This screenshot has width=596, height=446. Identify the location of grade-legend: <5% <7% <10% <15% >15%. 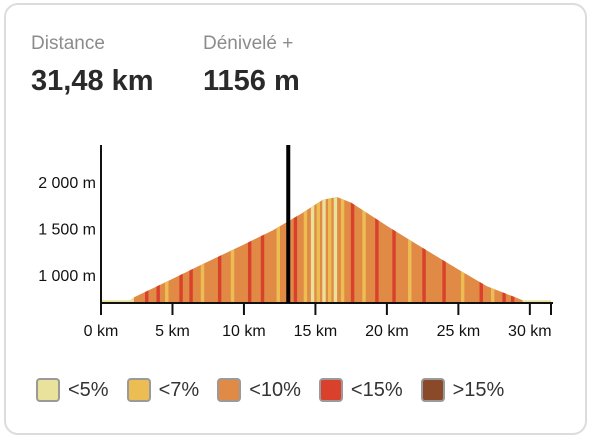
(279, 390).